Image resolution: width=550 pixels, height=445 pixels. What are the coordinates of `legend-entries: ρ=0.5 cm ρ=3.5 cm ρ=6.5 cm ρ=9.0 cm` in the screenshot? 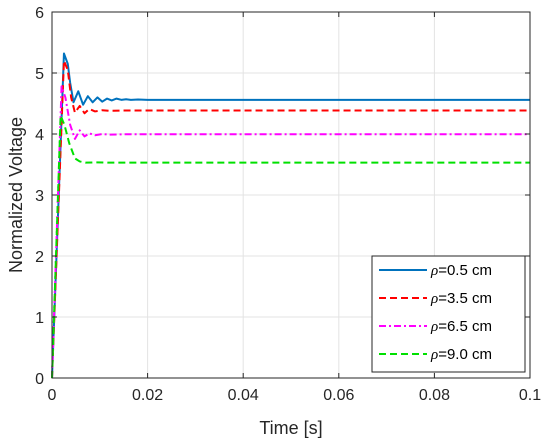 It's located at (435, 312).